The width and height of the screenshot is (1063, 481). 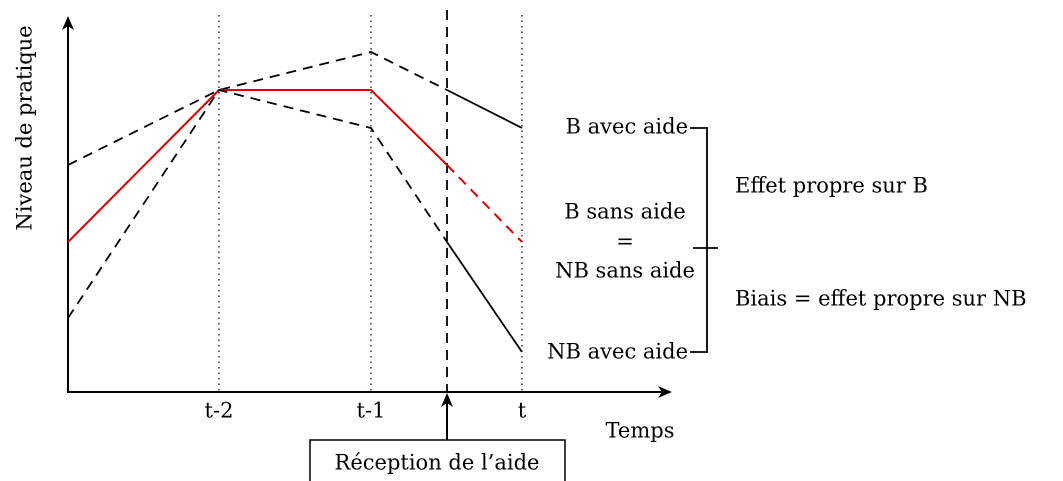 I want to click on label: B avec aide, so click(x=627, y=127).